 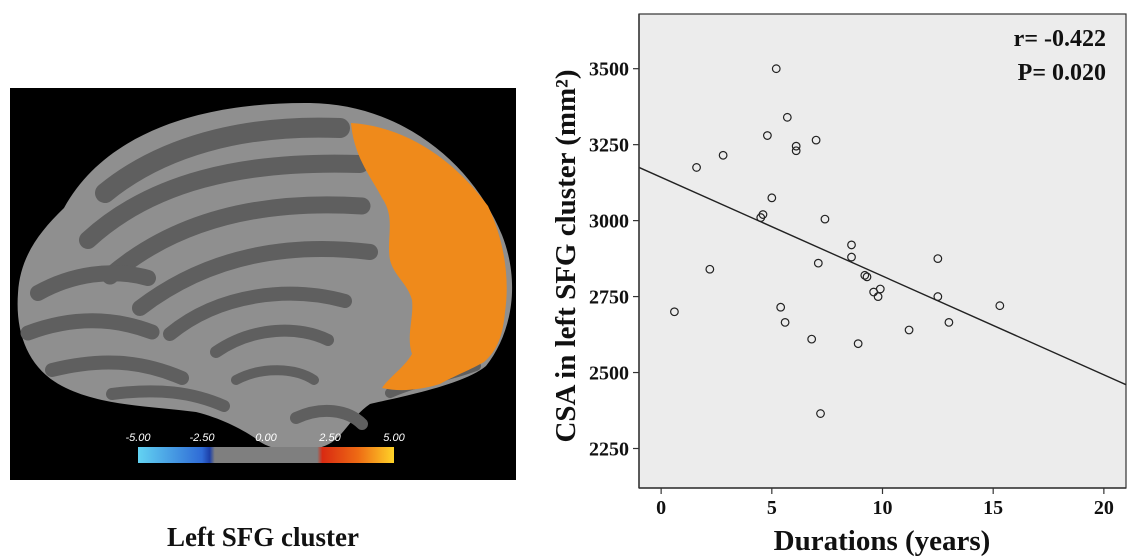 What do you see at coordinates (609, 450) in the screenshot?
I see `y-tick-label: 2250` at bounding box center [609, 450].